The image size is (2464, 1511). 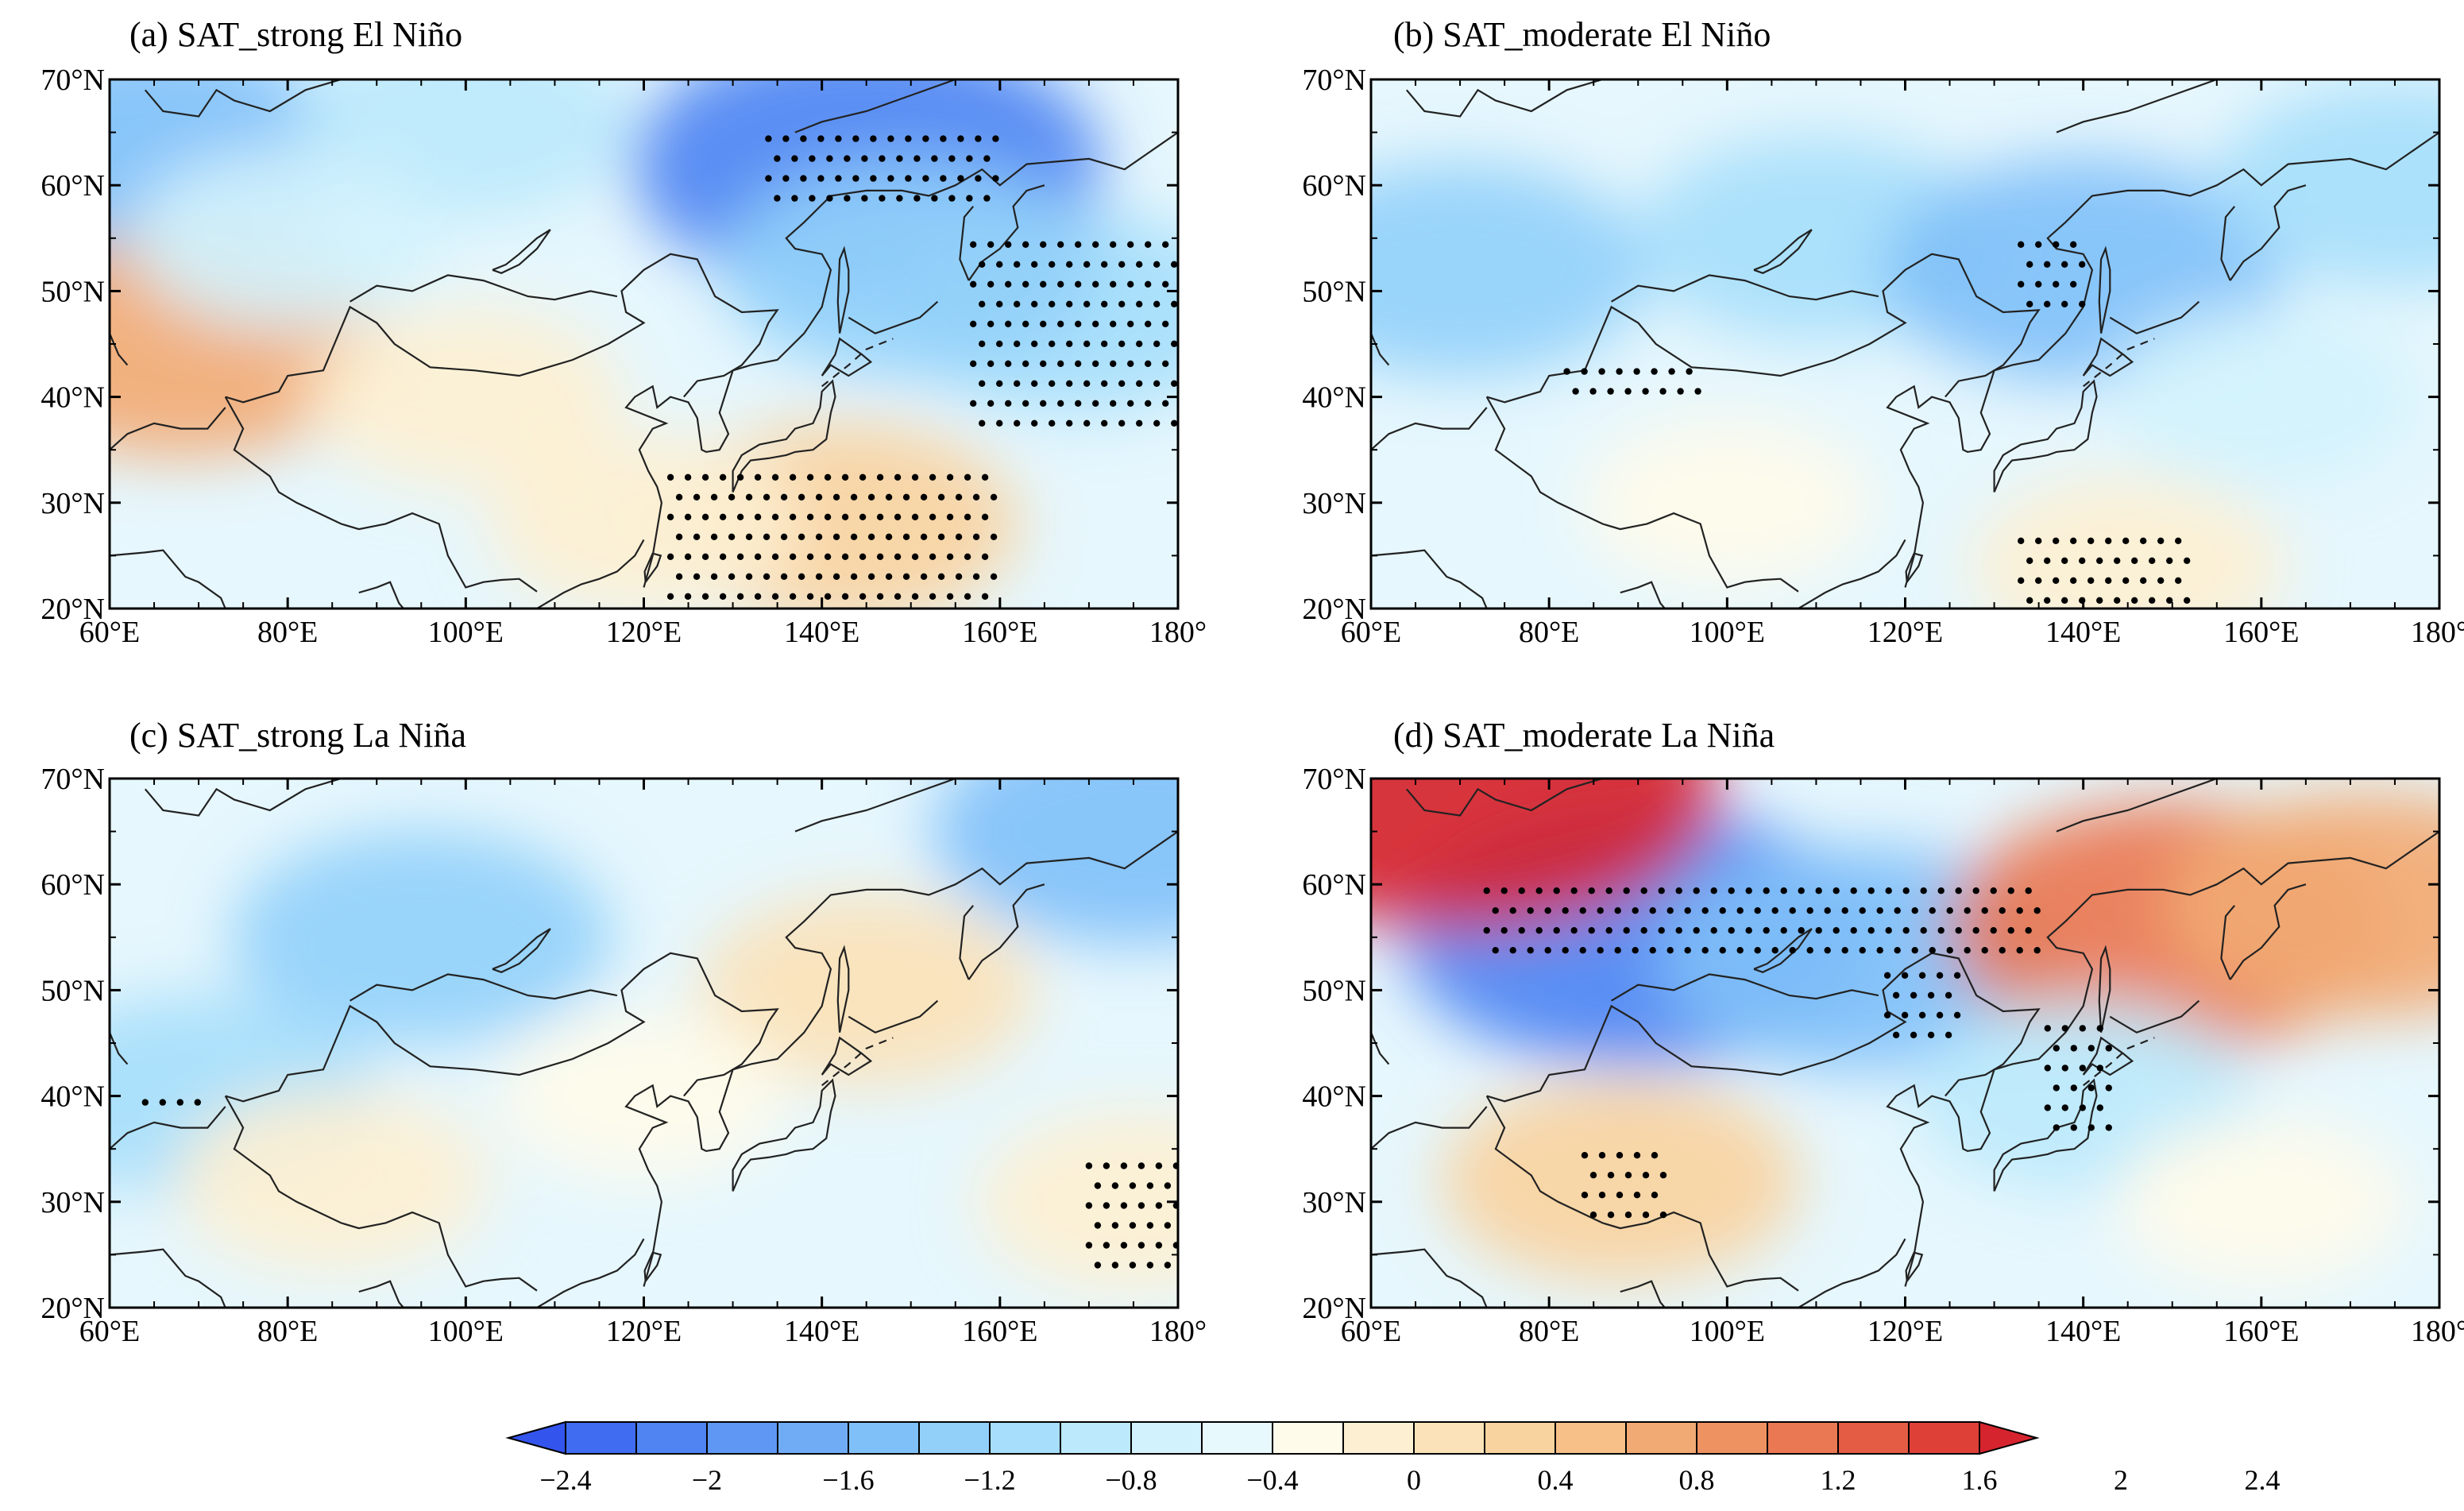 What do you see at coordinates (466, 632) in the screenshot?
I see `lon-label: 100°E` at bounding box center [466, 632].